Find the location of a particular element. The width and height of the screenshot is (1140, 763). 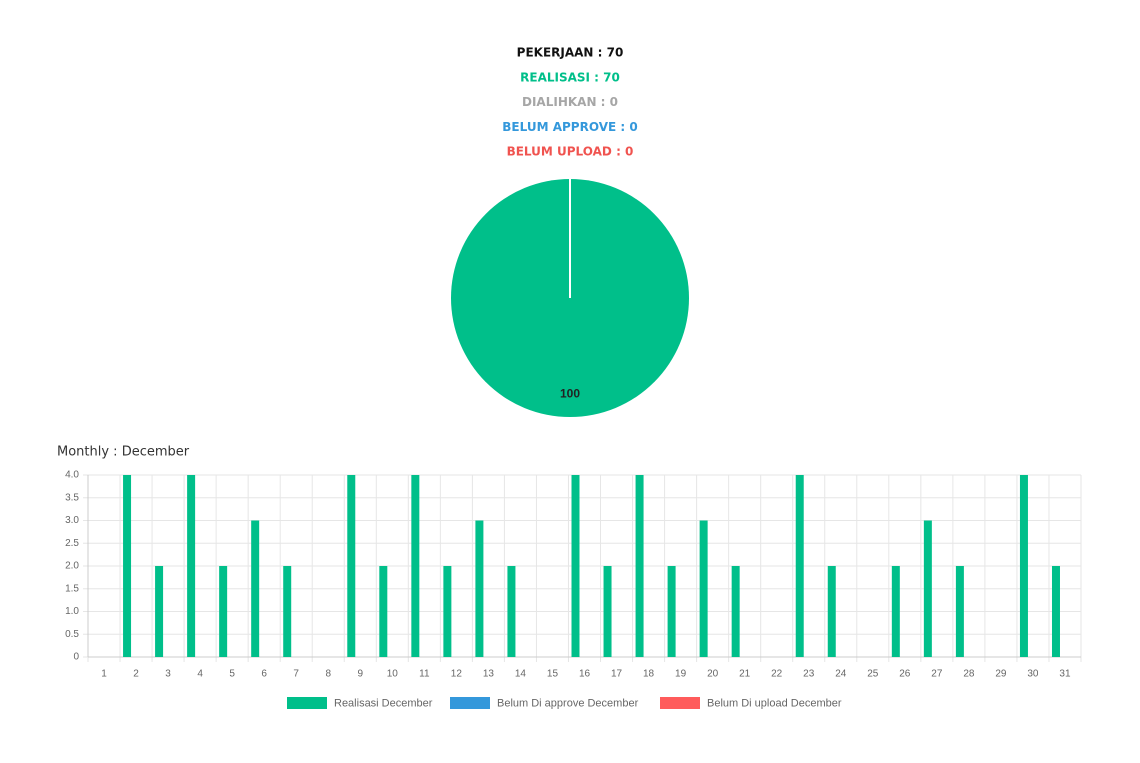

x-tick-label: 7 is located at coordinates (296, 674).